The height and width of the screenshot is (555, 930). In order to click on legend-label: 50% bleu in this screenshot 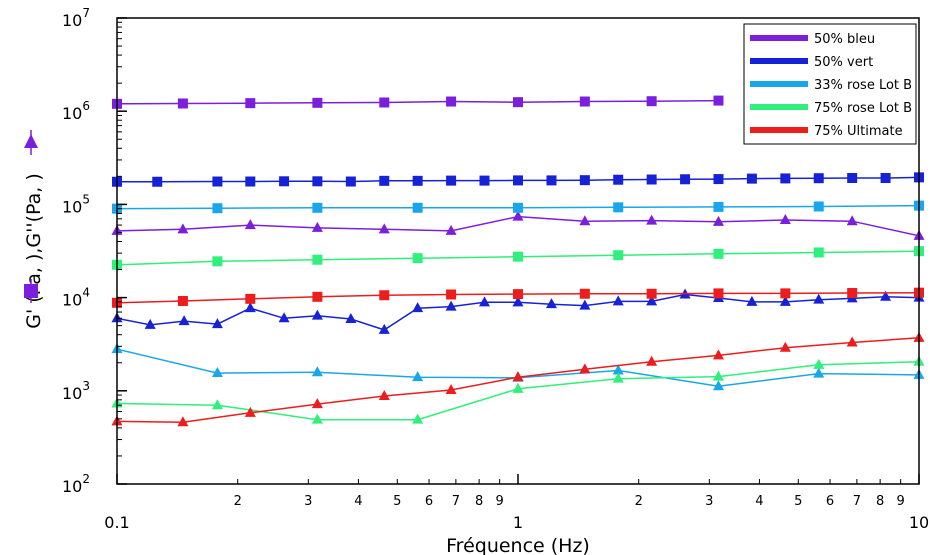, I will do `click(844, 39)`.